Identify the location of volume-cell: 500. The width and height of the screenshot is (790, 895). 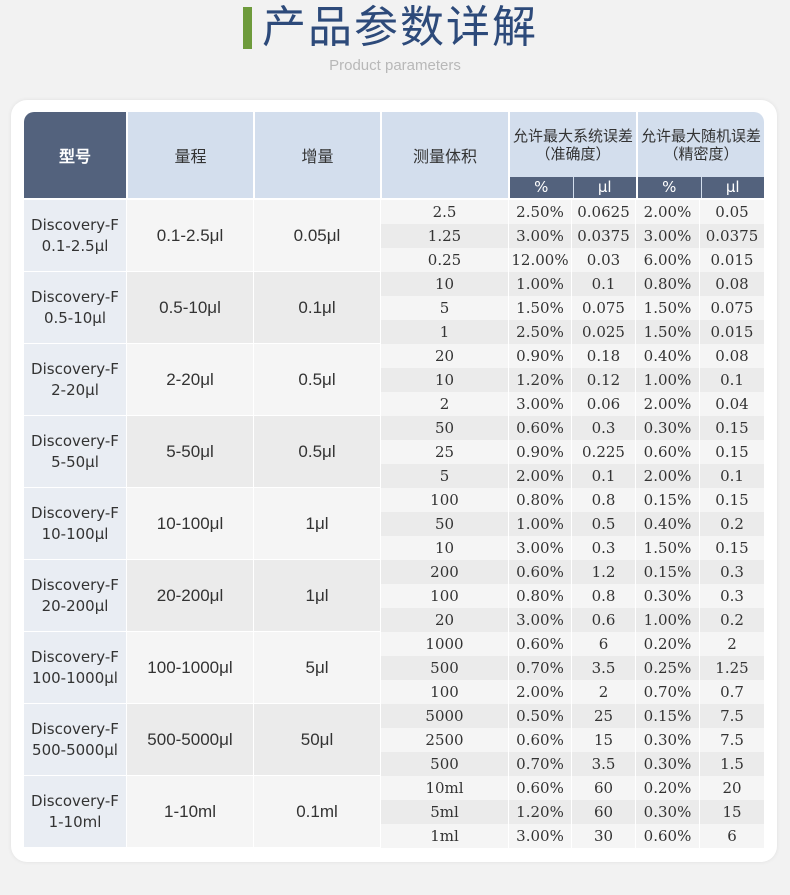
(444, 668).